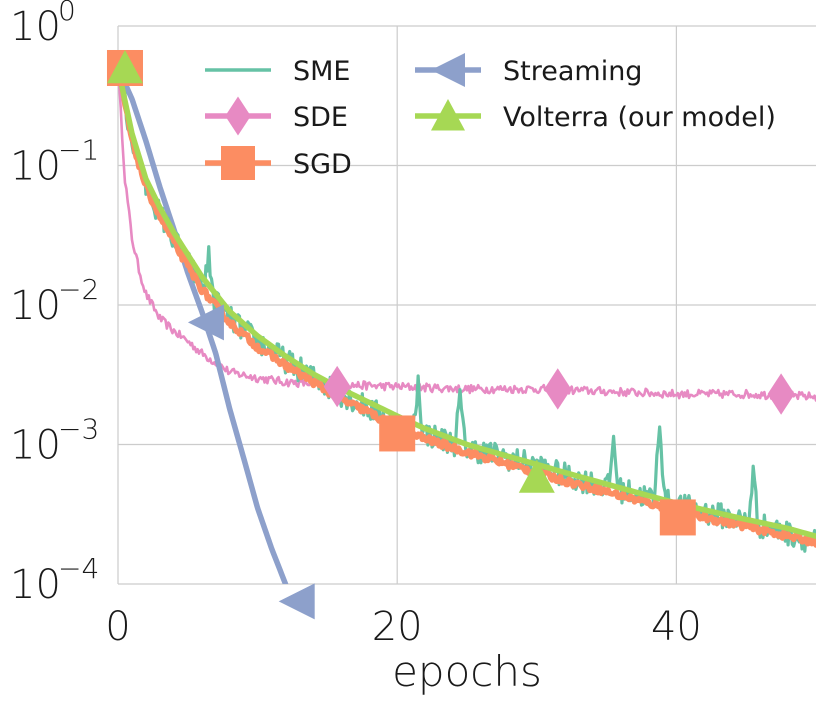 The width and height of the screenshot is (830, 707). Describe the element at coordinates (78, 568) in the screenshot. I see `y-tick-exponent: −4` at that location.